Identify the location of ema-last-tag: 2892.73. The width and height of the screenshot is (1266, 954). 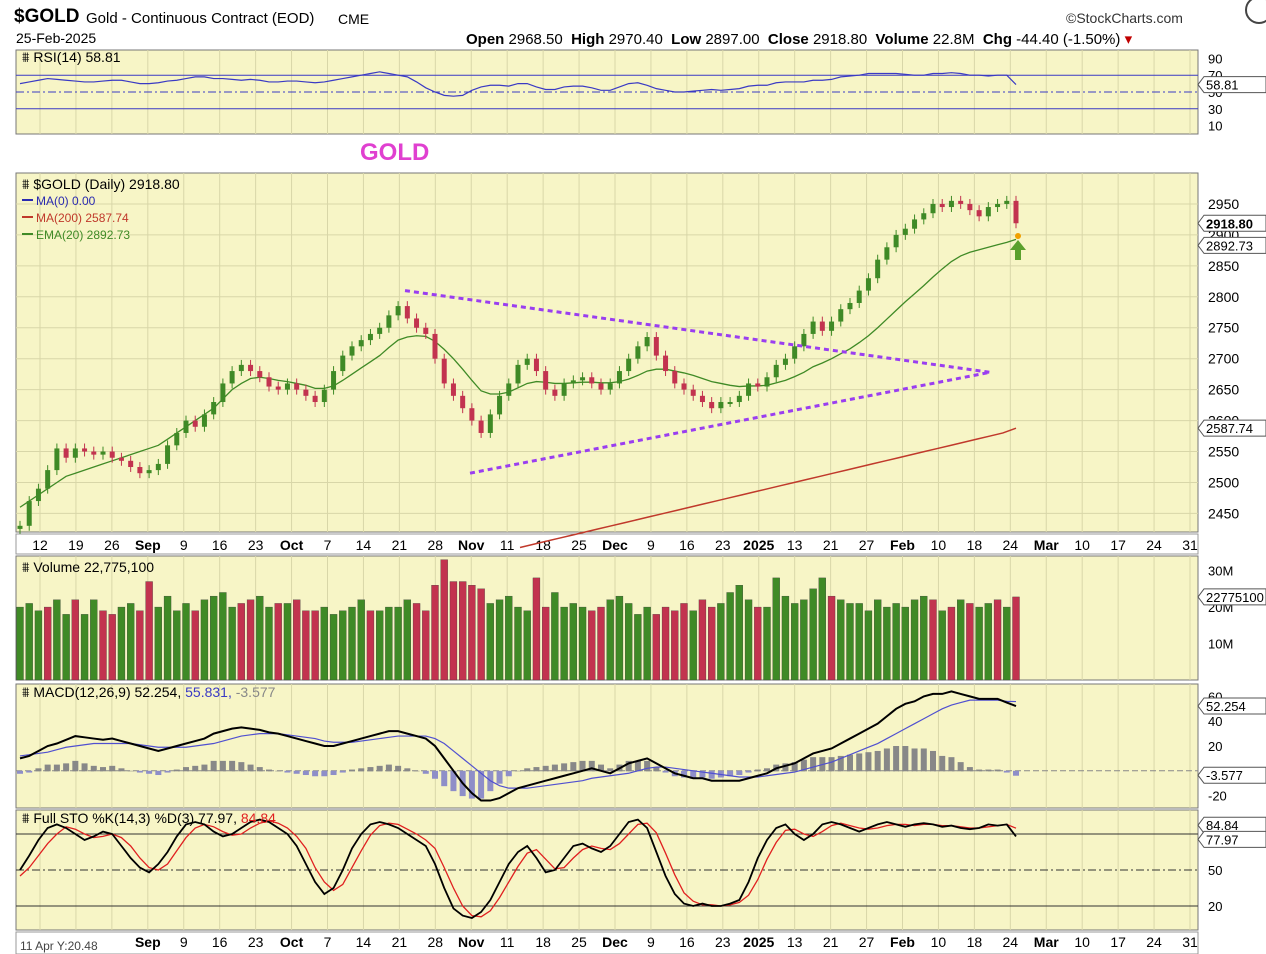
(1229, 245).